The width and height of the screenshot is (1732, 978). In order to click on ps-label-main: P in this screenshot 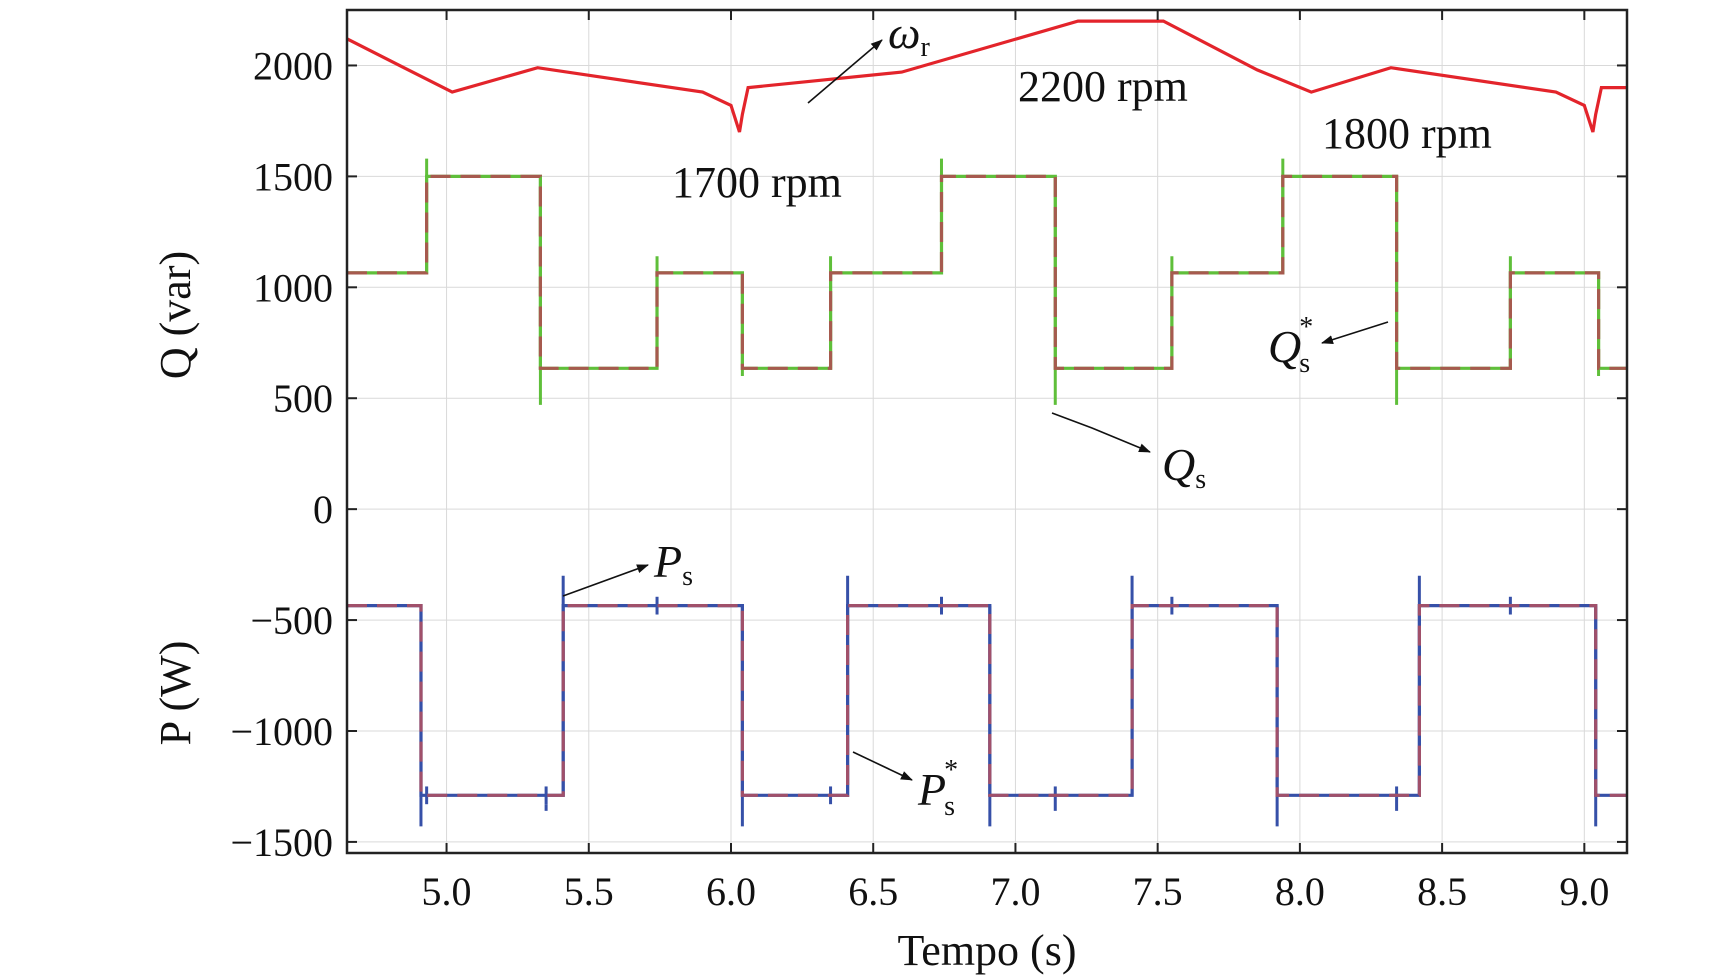, I will do `click(667, 561)`.